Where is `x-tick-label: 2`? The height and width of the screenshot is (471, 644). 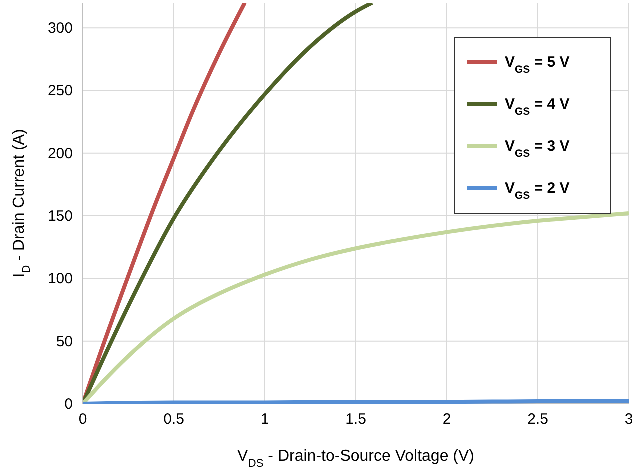
x-tick-label: 2 is located at coordinates (447, 419).